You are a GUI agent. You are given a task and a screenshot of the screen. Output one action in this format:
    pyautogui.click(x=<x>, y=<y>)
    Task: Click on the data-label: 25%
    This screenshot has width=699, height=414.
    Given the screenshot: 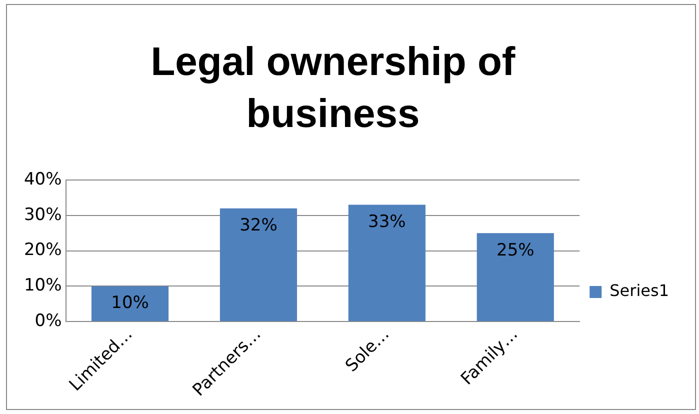 What is the action you would take?
    pyautogui.click(x=515, y=250)
    